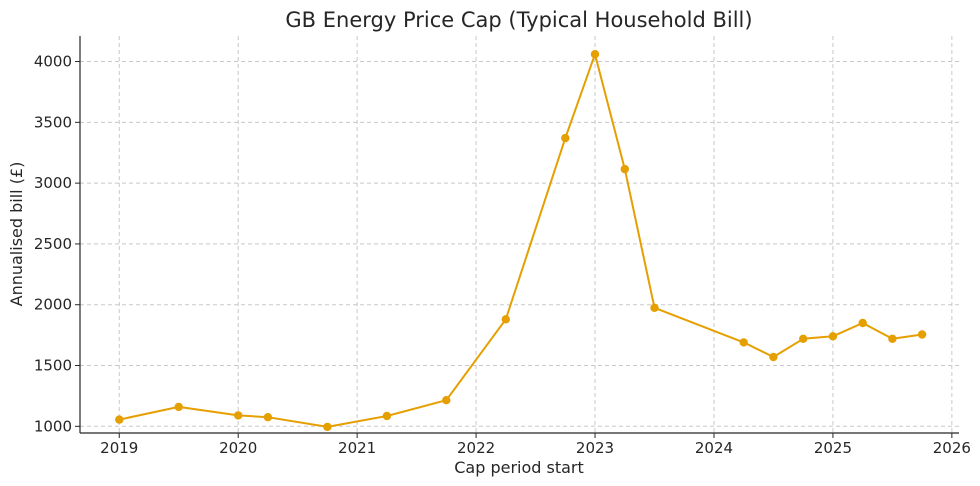  Describe the element at coordinates (53, 305) in the screenshot. I see `y-tick-label: 2000` at that location.